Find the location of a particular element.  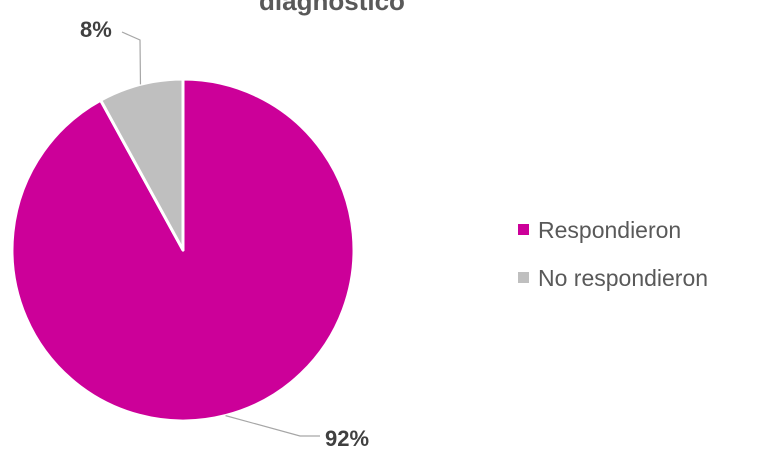

legend: Respondieron No respondieron is located at coordinates (613, 254).